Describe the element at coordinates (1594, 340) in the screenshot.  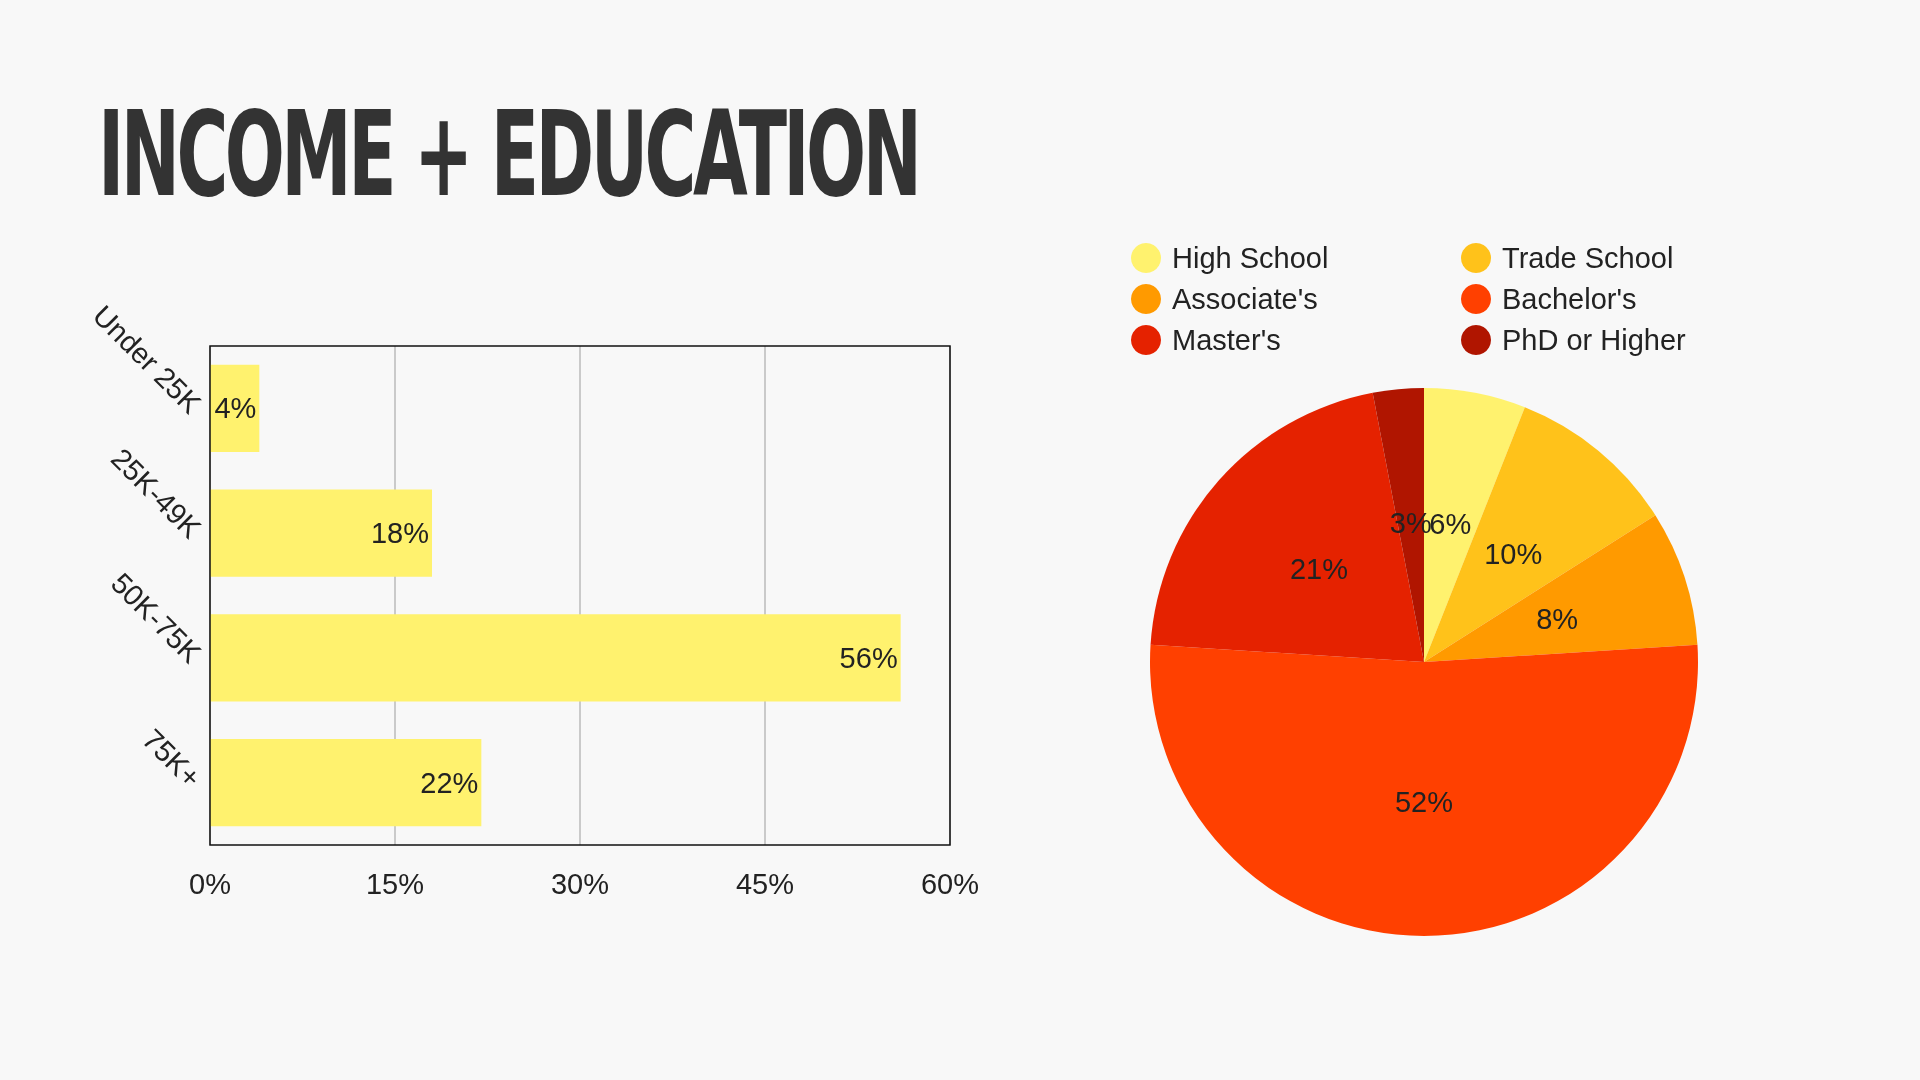
I see `legend-label: PhD or Higher` at that location.